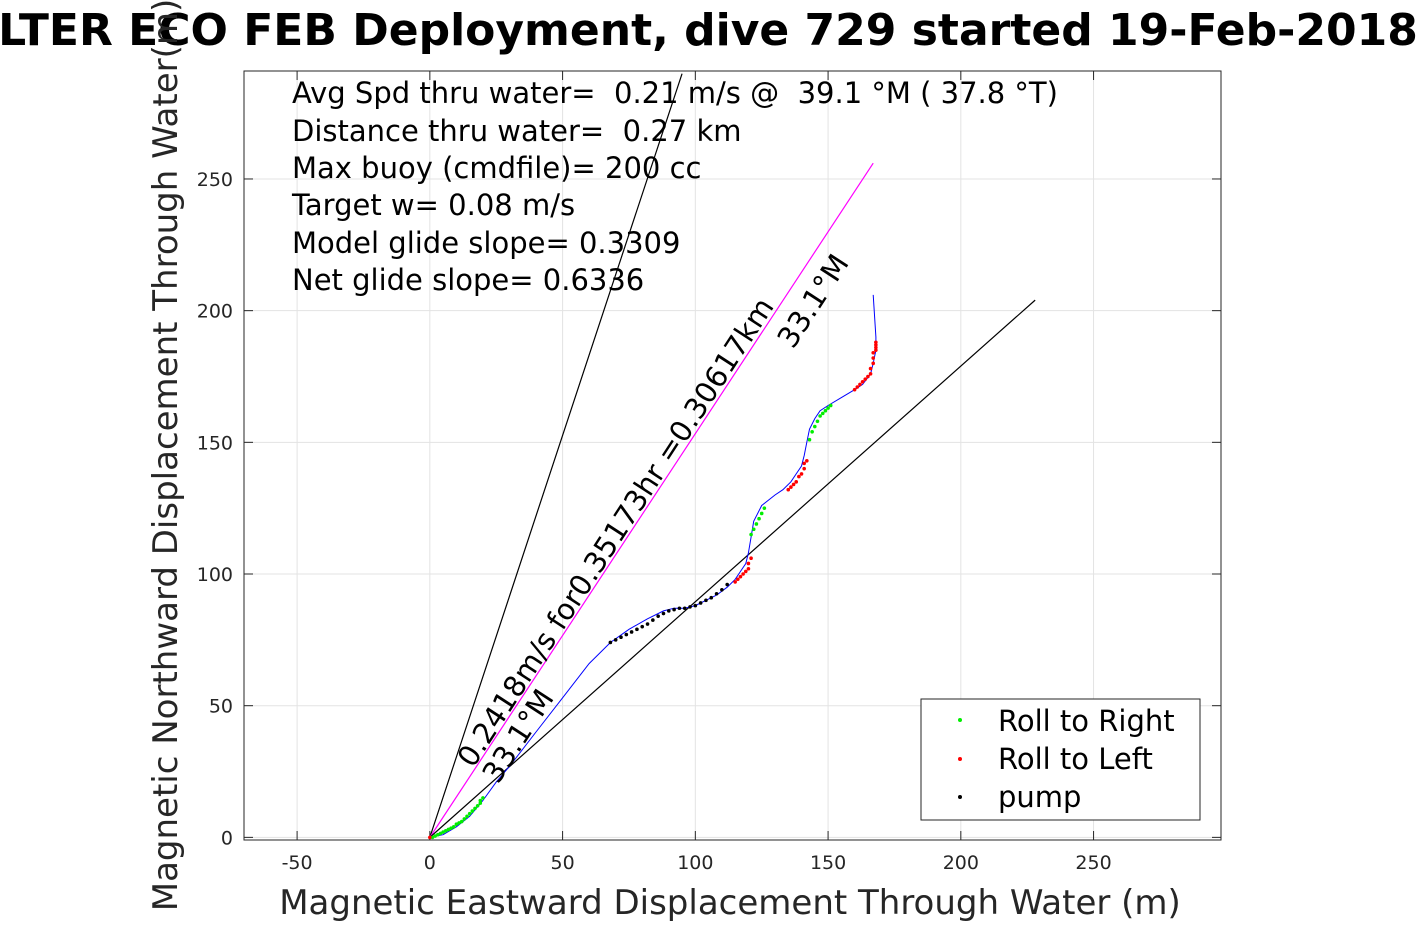  What do you see at coordinates (960, 759) in the screenshot?
I see `legend-marker-roll-left` at bounding box center [960, 759].